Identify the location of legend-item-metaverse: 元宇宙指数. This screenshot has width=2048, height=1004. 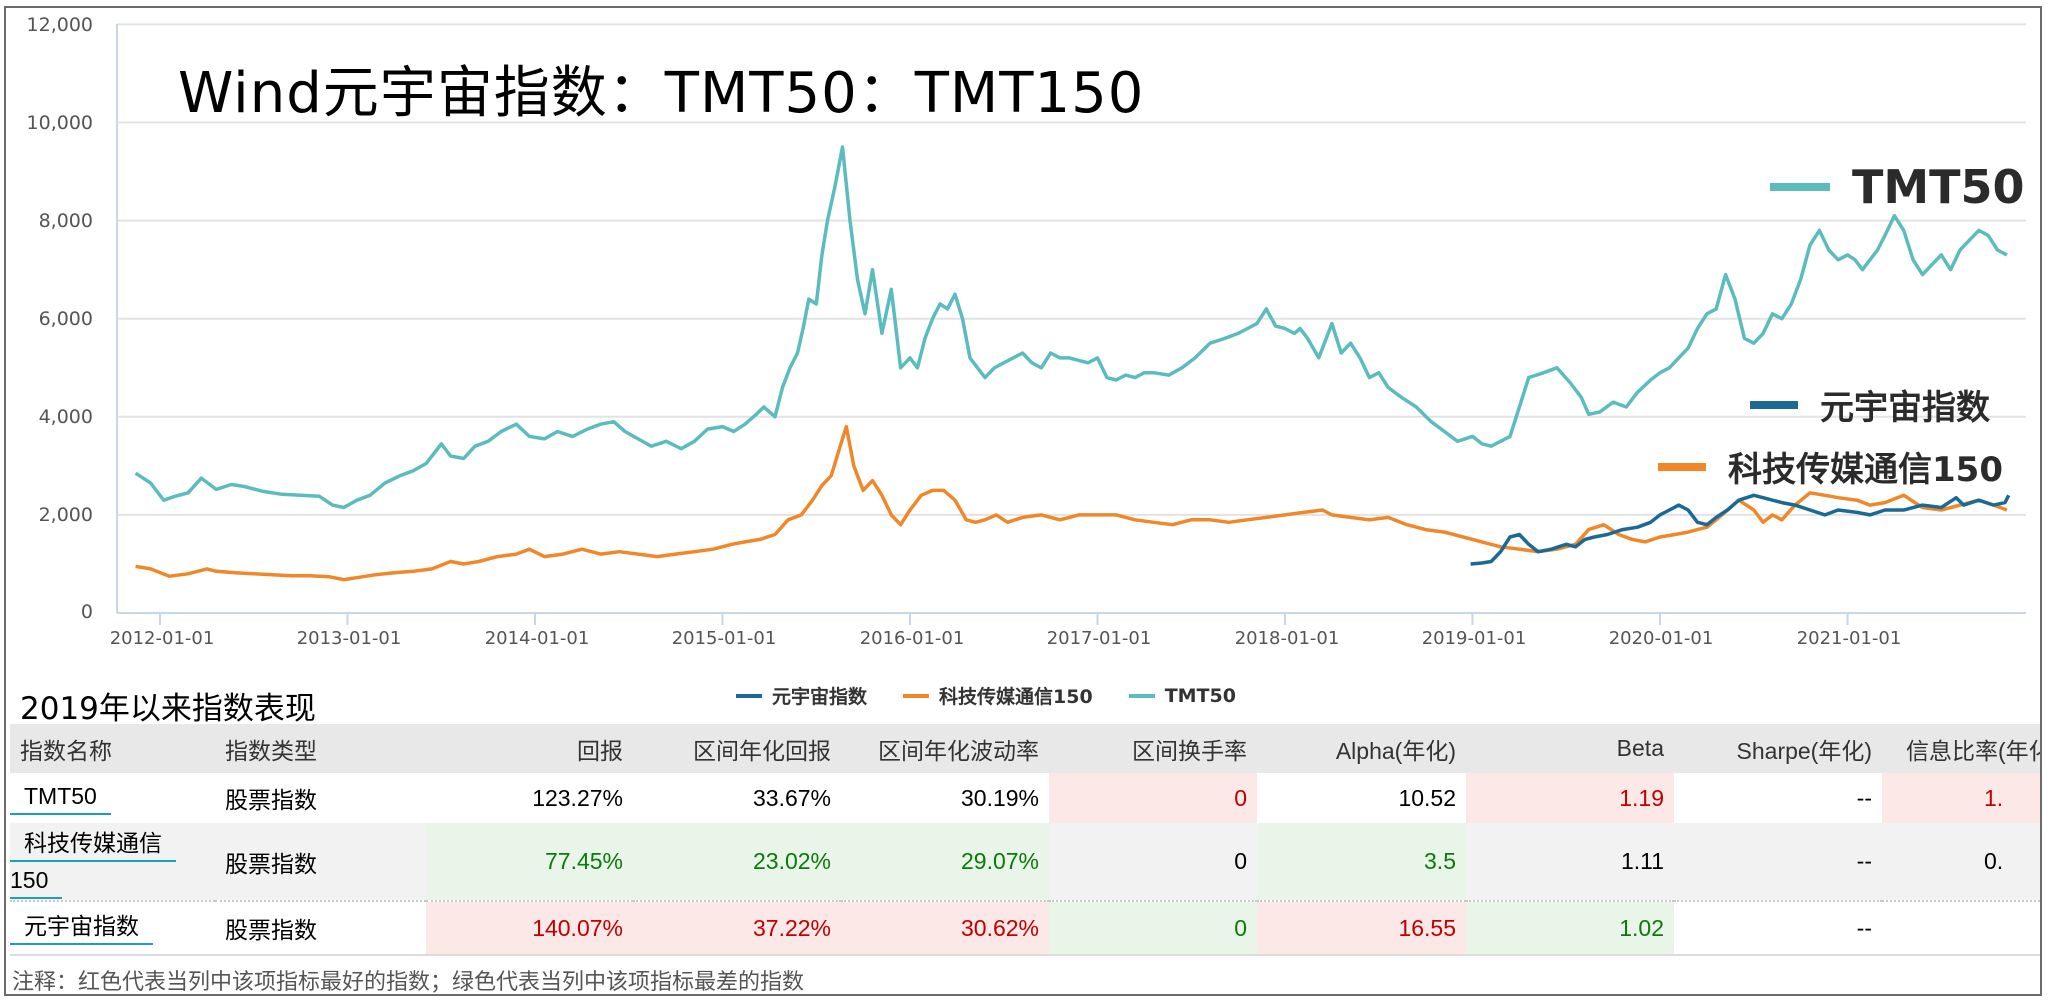
(801, 695).